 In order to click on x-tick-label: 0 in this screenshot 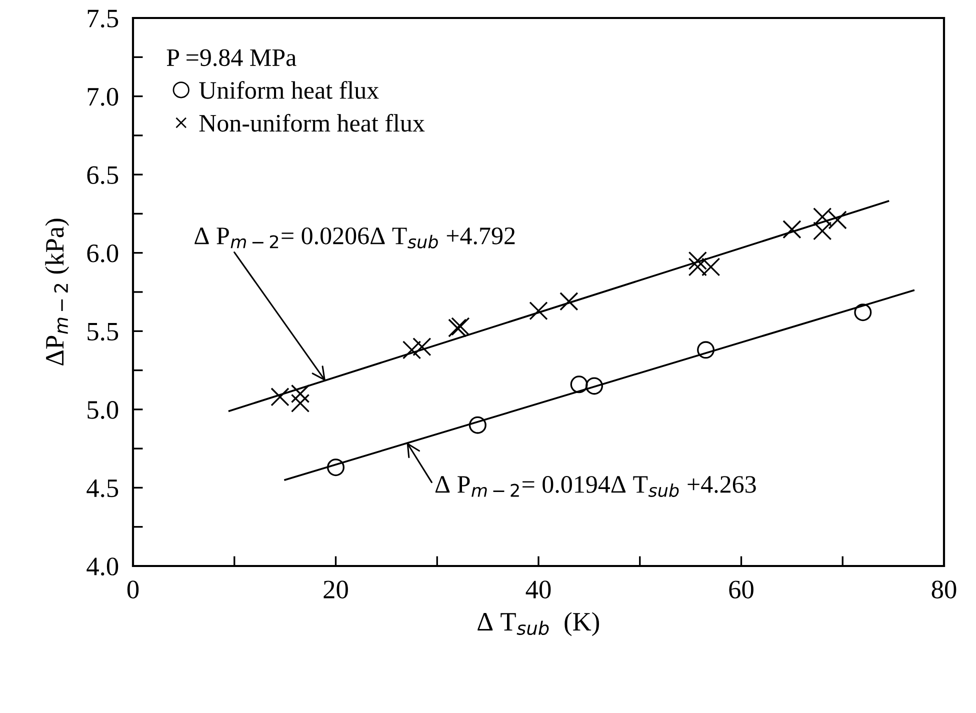, I will do `click(133, 589)`.